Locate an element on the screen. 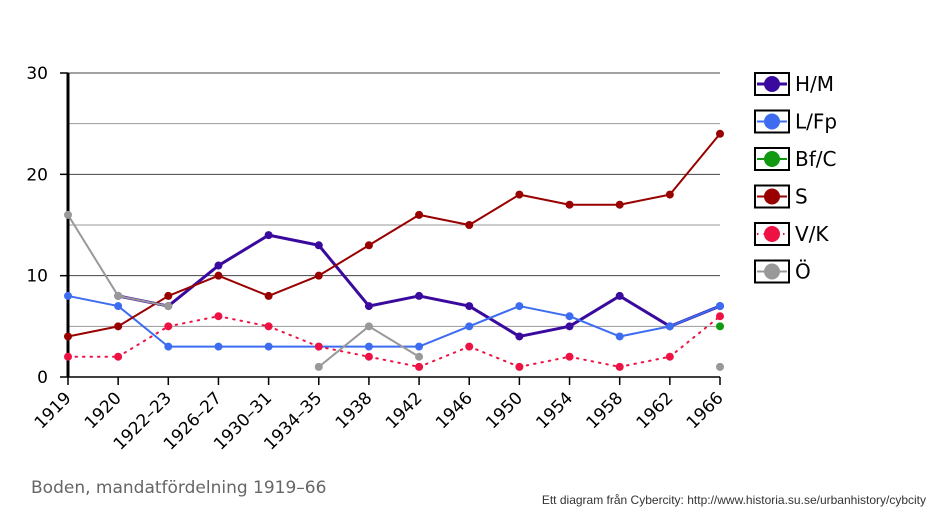 This screenshot has width=938, height=521. x-tick-label: 1946 is located at coordinates (454, 410).